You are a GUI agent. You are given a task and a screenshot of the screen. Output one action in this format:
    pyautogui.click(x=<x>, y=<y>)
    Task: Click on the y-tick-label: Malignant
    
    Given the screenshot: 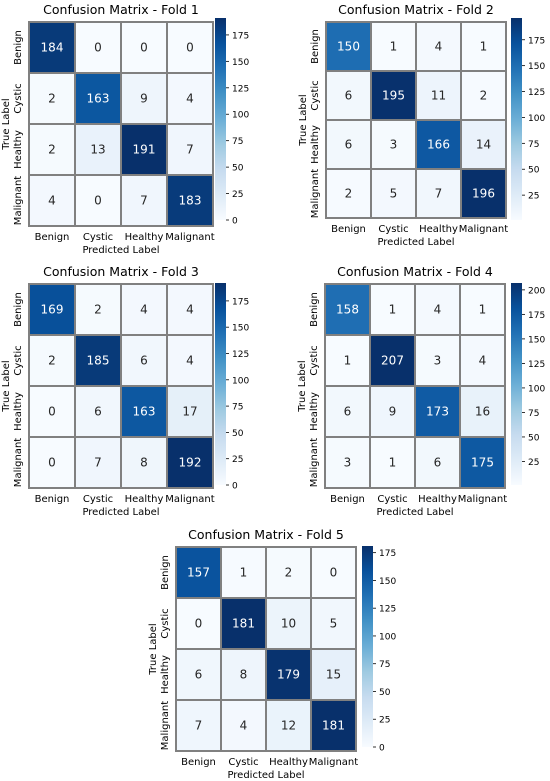 What is the action you would take?
    pyautogui.click(x=18, y=462)
    